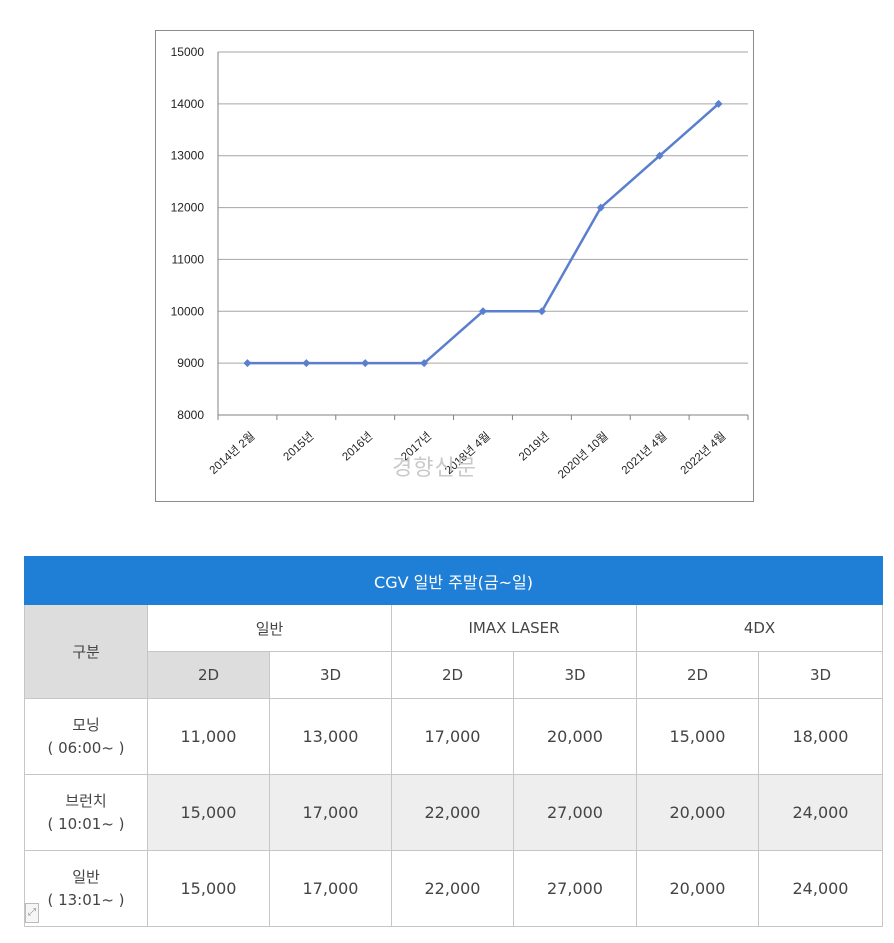 This screenshot has width=894, height=943. I want to click on table-title: CGV 일반 주말(금~일), so click(453, 580).